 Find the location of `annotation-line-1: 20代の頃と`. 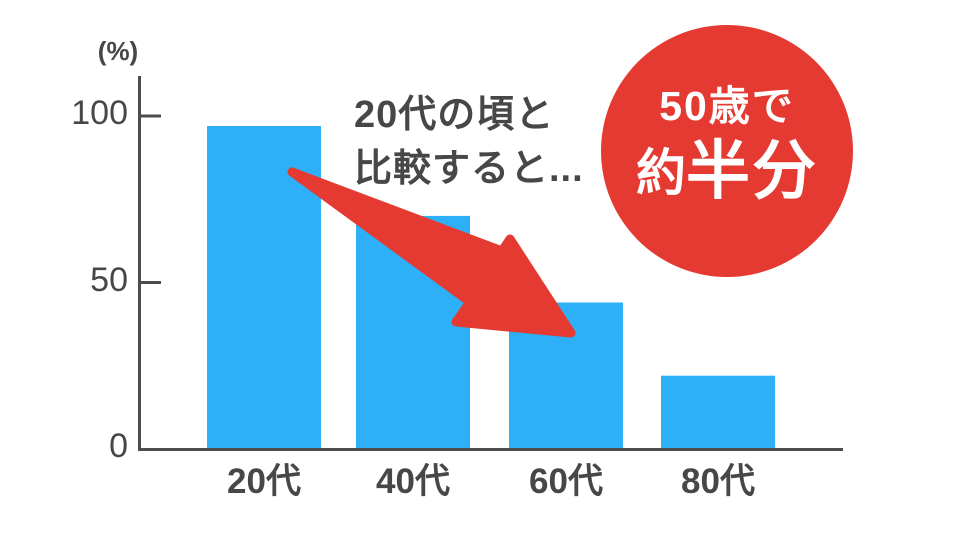

annotation-line-1: 20代の頃と is located at coordinates (454, 115).